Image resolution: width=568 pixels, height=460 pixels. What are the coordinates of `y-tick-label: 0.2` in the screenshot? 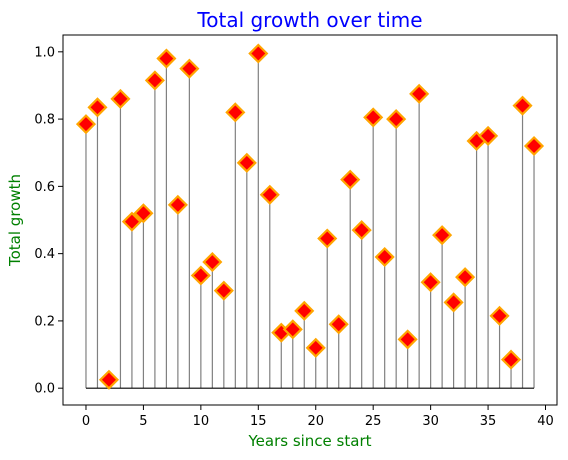 It's located at (44, 321).